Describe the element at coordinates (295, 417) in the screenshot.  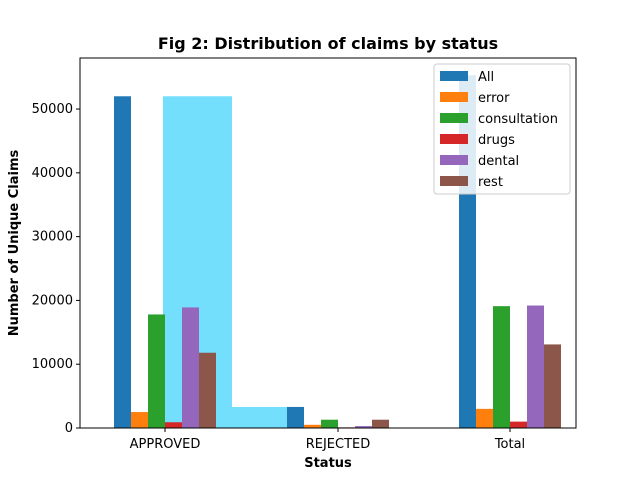
I see `bar-All-rejected` at that location.